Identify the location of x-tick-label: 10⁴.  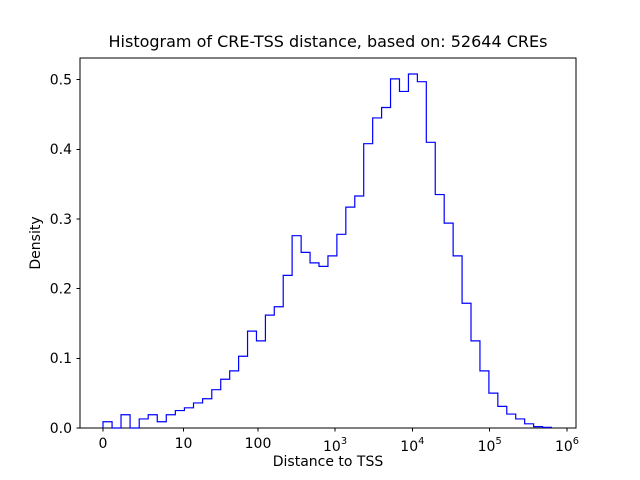
(412, 445).